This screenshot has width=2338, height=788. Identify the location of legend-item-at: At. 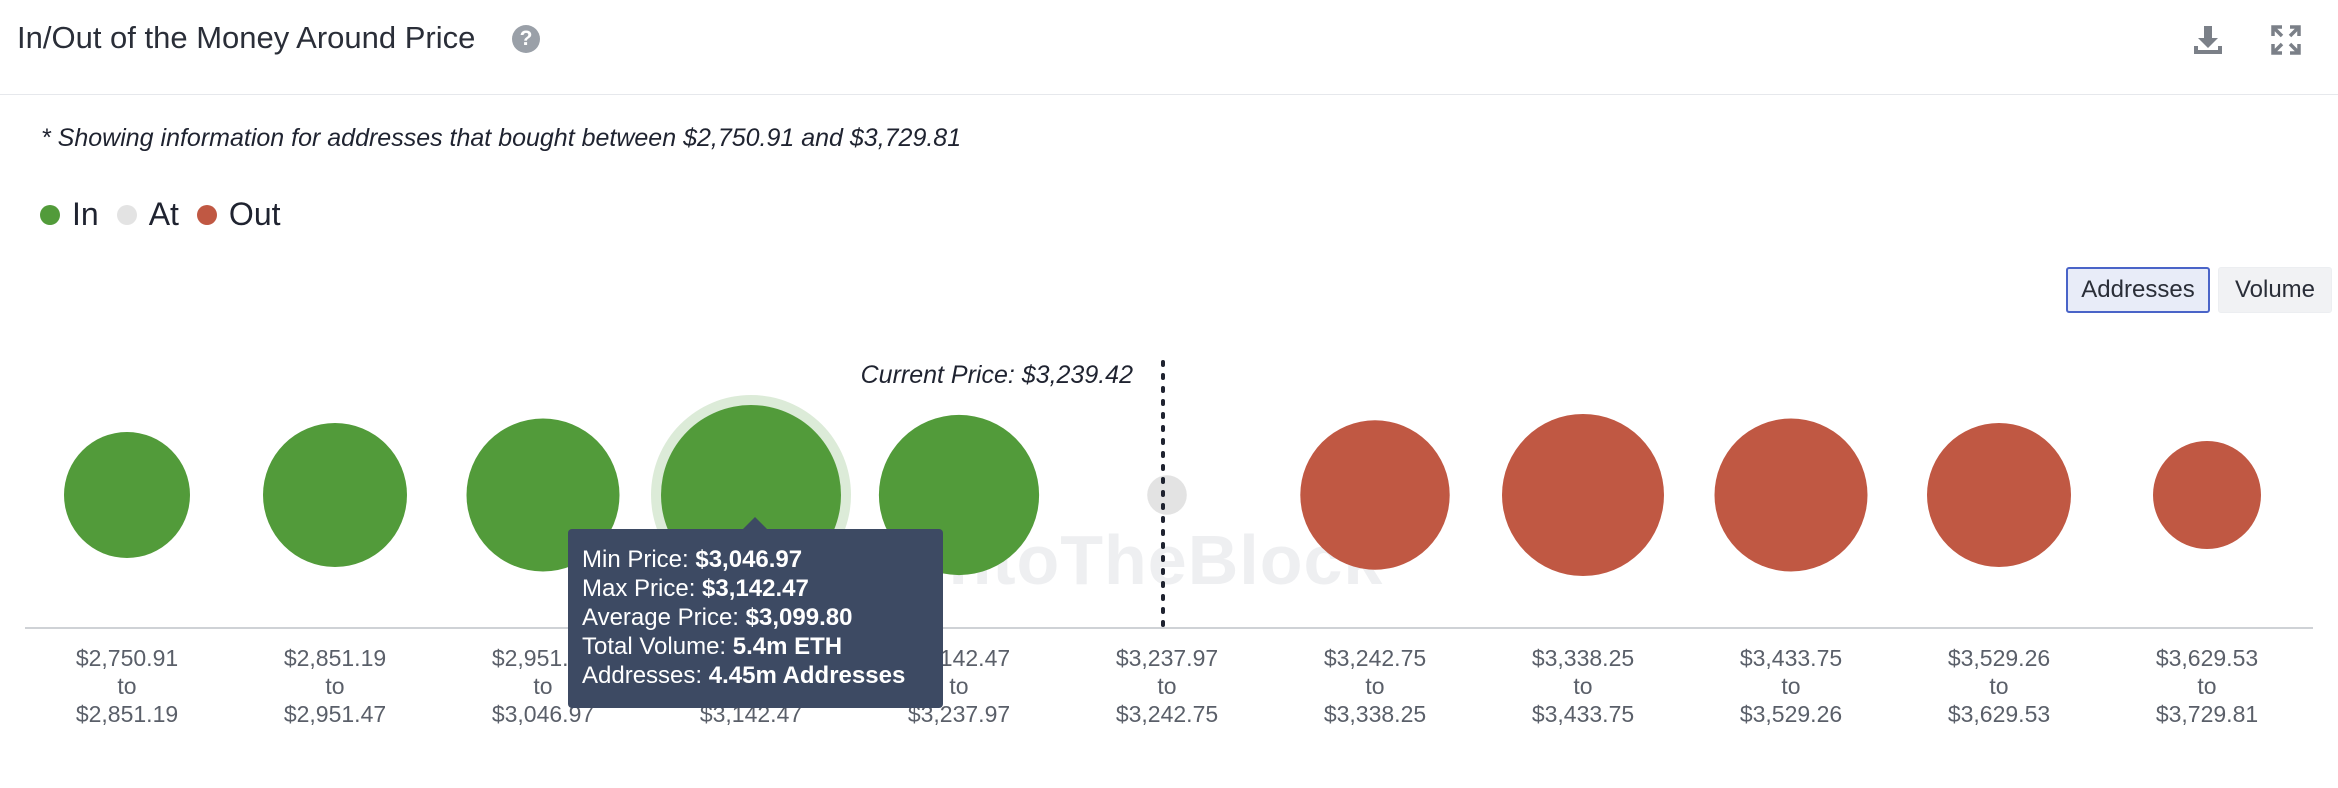
(147, 214).